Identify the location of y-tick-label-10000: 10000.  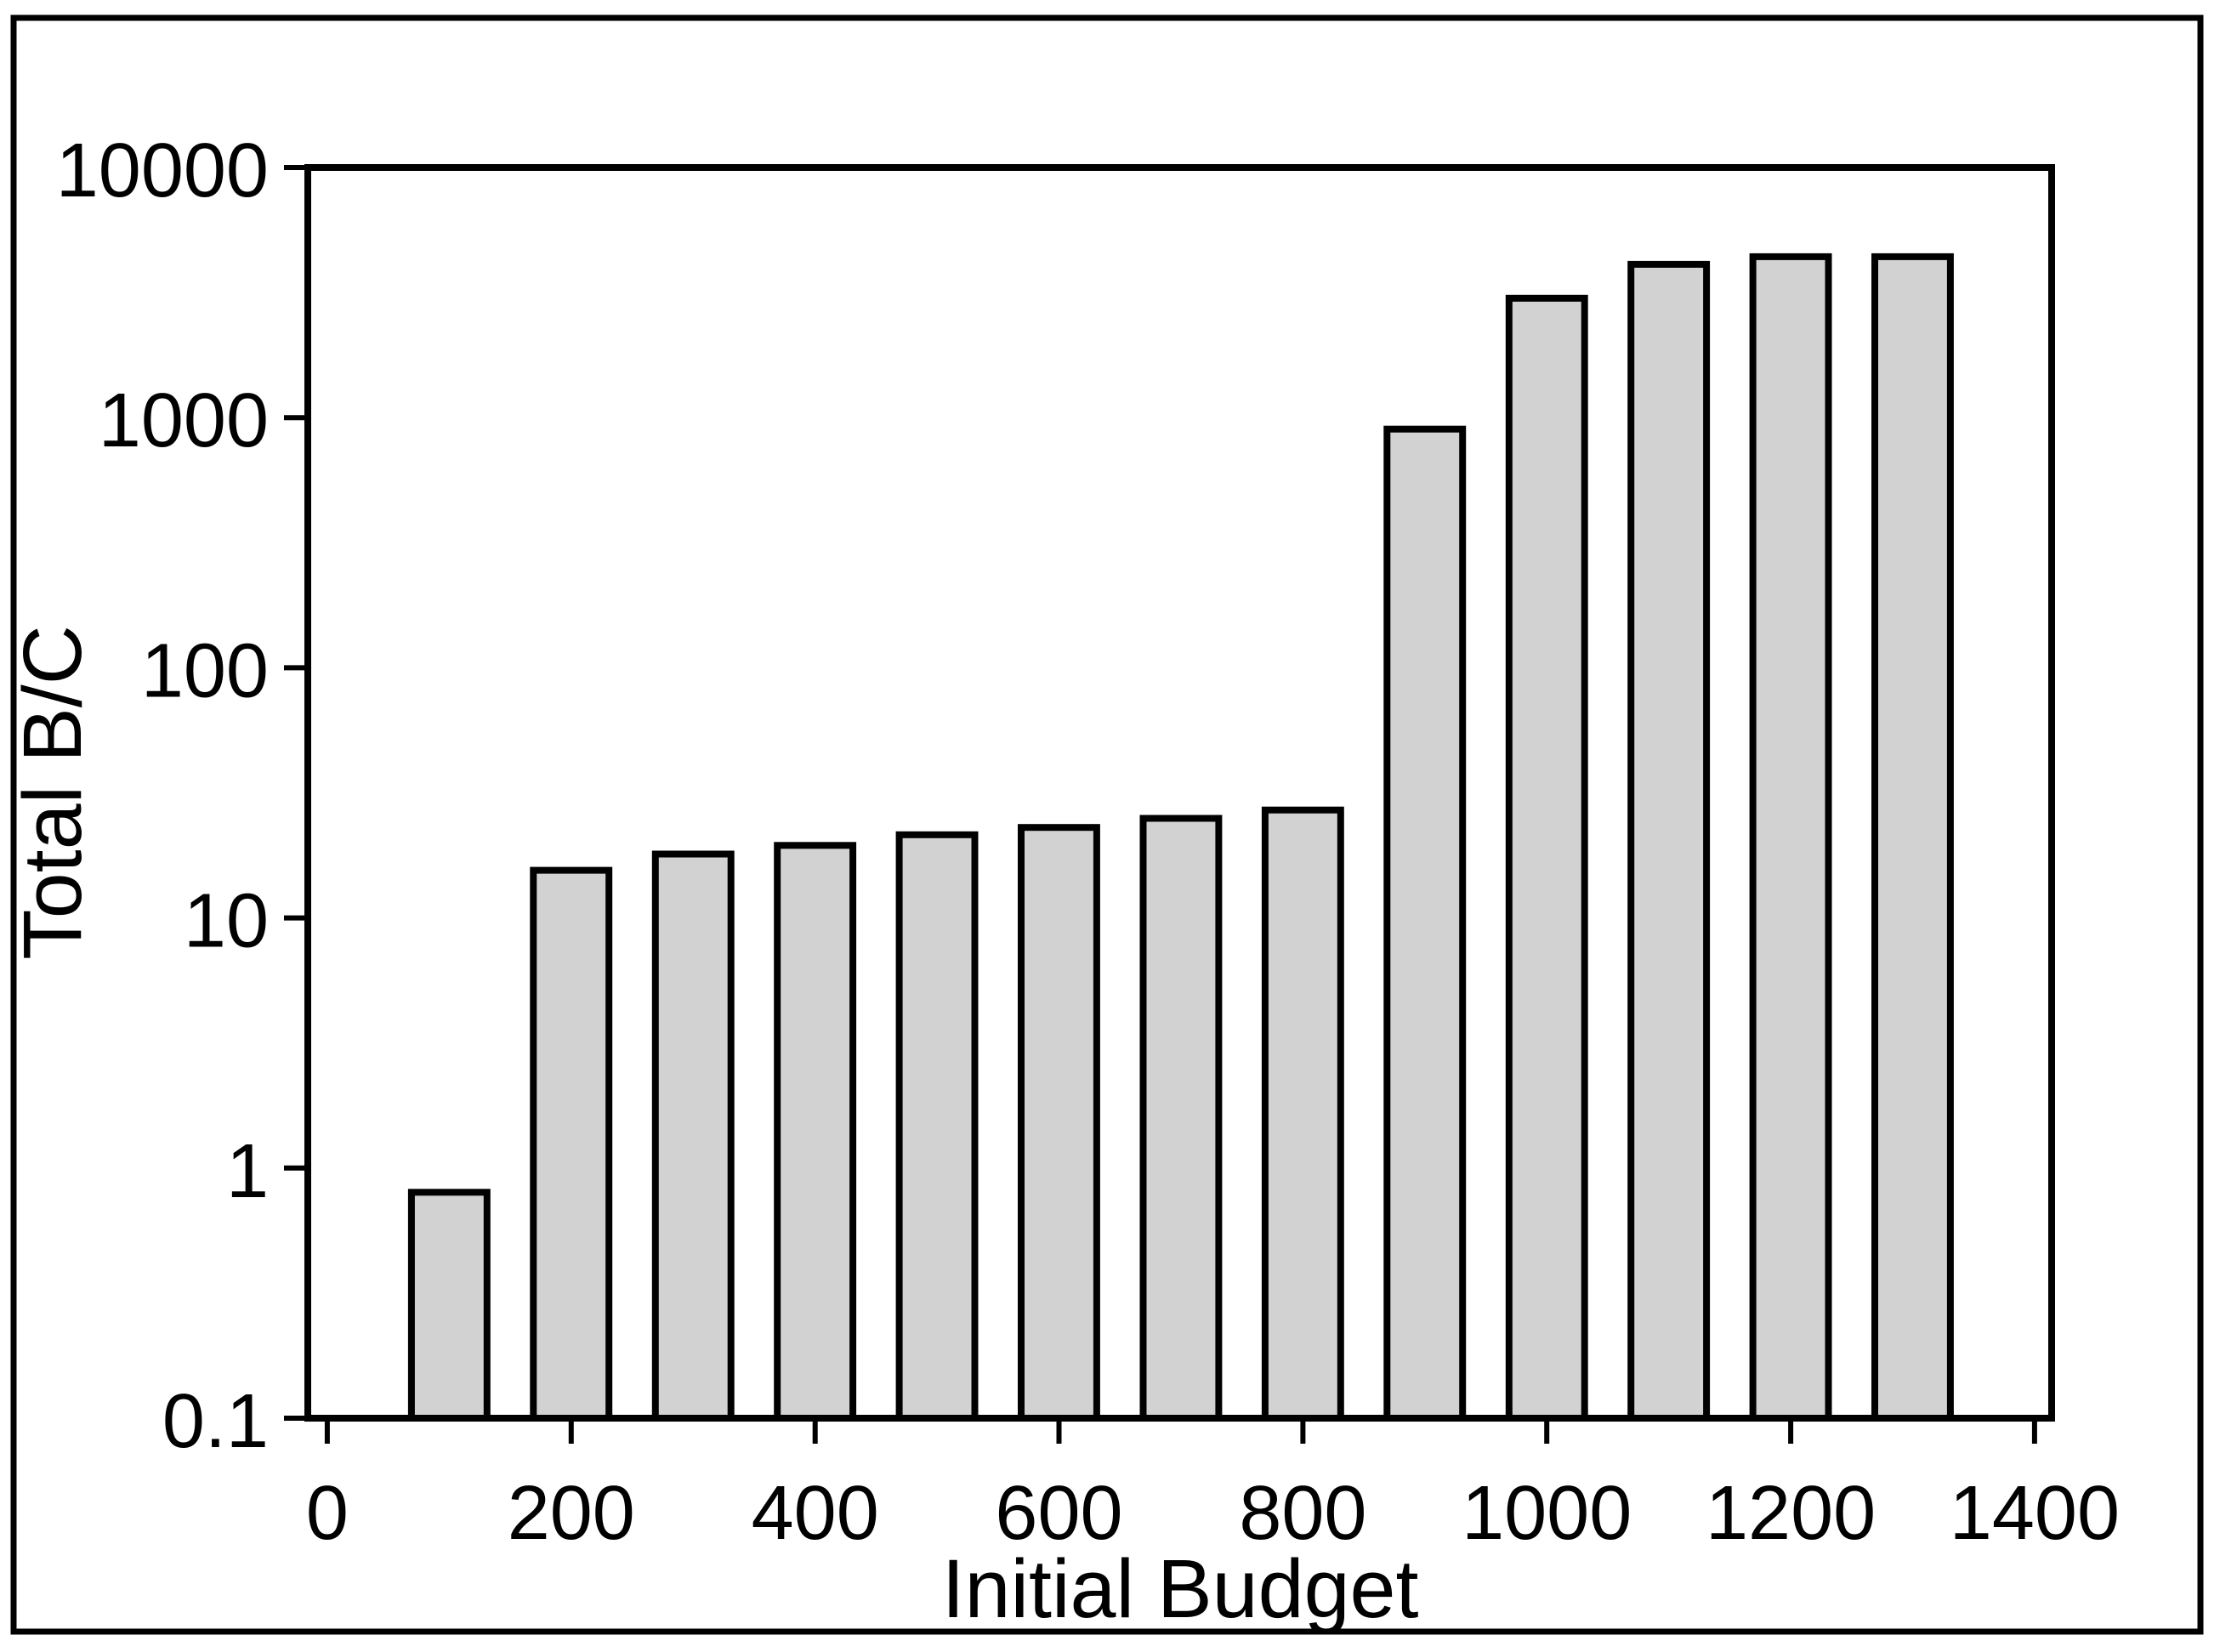
(163, 170).